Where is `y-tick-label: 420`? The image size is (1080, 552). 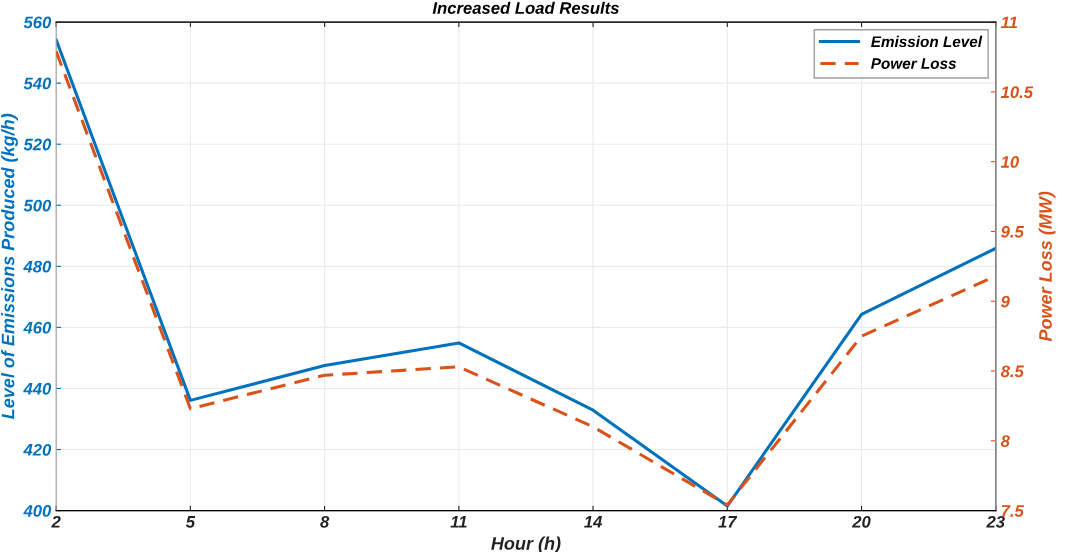
y-tick-label: 420 is located at coordinates (37, 449).